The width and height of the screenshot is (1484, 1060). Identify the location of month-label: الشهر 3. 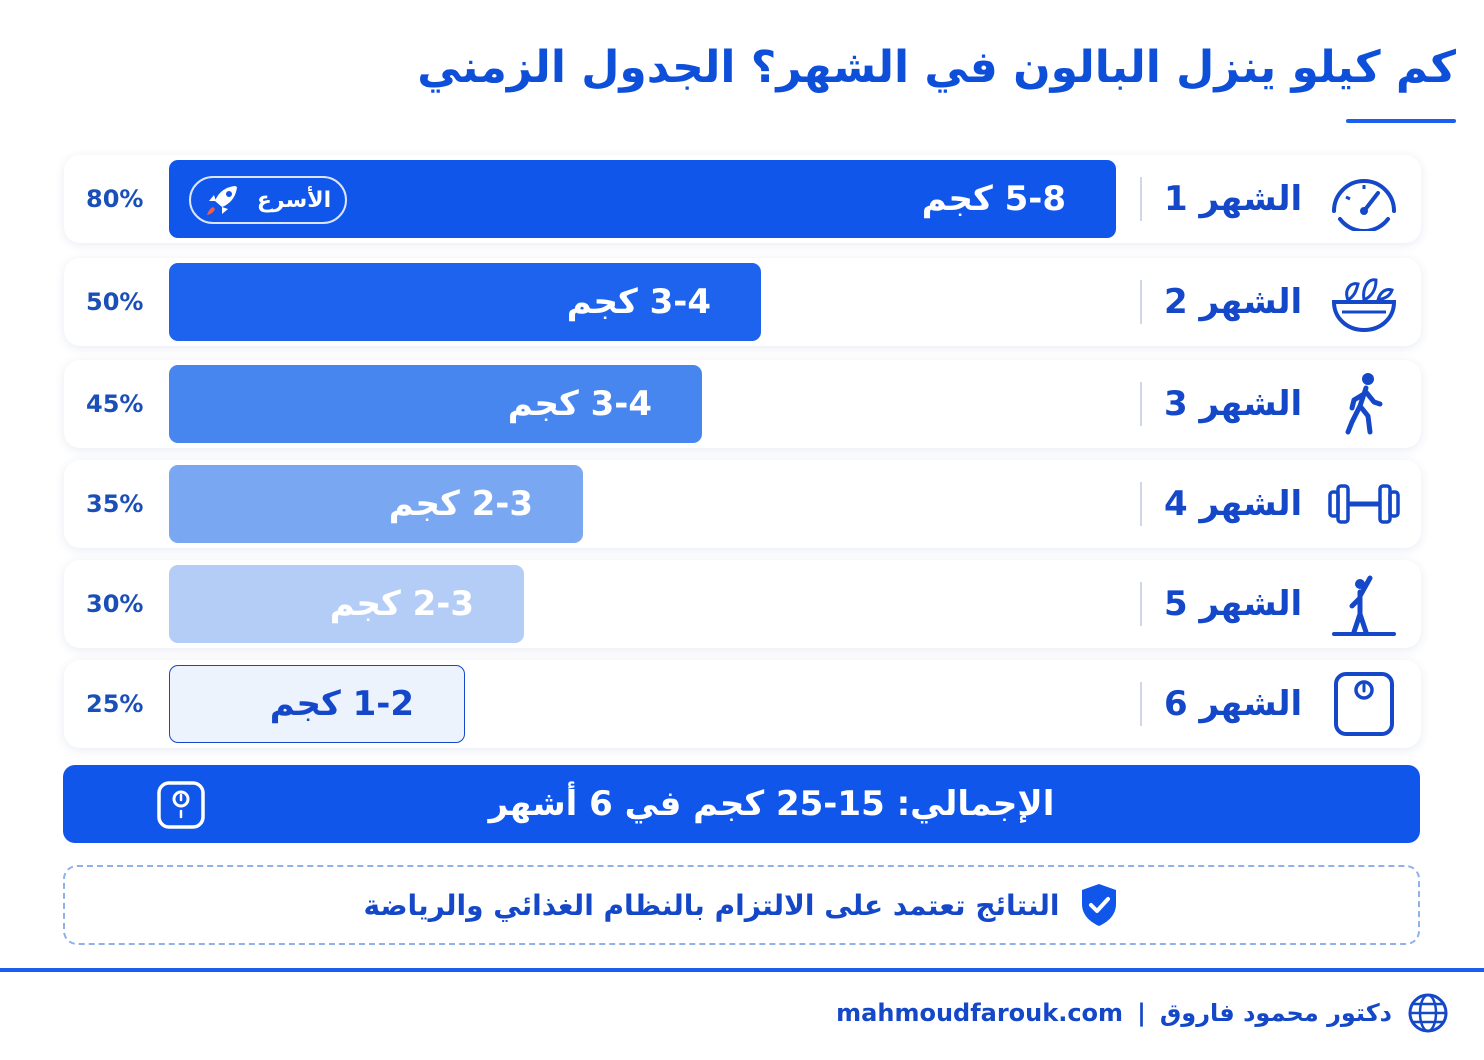
(1233, 404).